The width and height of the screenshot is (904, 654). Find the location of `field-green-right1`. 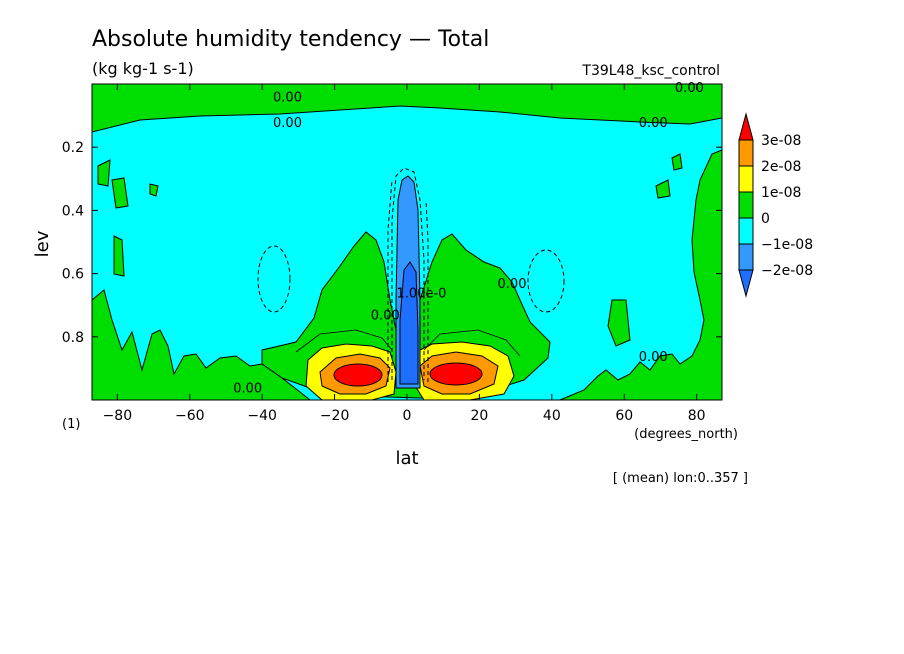

field-green-right1 is located at coordinates (640, 274).